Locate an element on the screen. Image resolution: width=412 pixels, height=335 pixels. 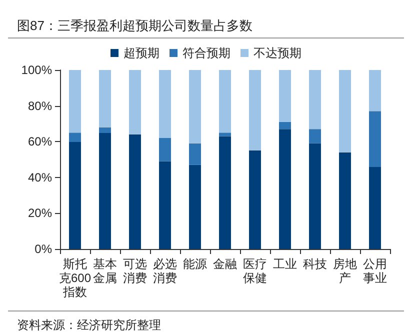
y-tick-label: 40% is located at coordinates (40, 177).